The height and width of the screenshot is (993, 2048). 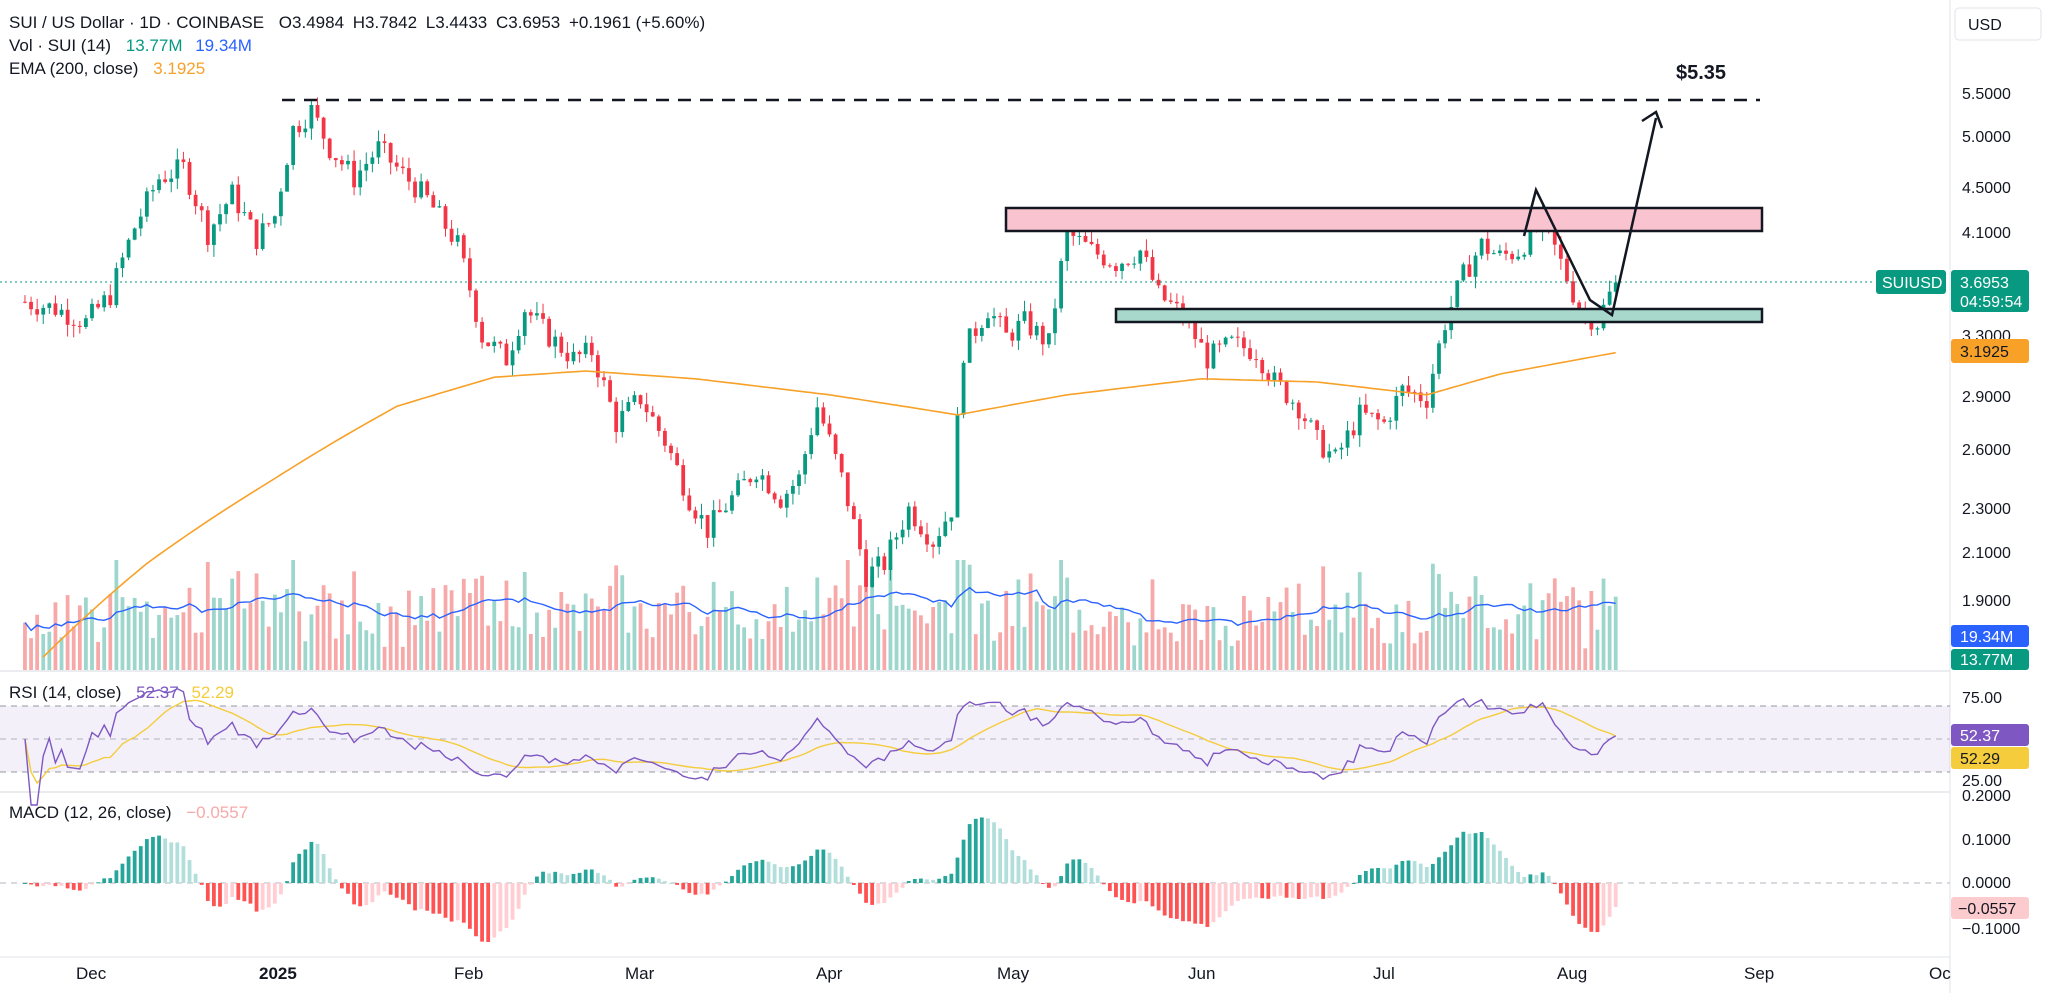 What do you see at coordinates (1986, 840) in the screenshot?
I see `macd-tick: 0.1000` at bounding box center [1986, 840].